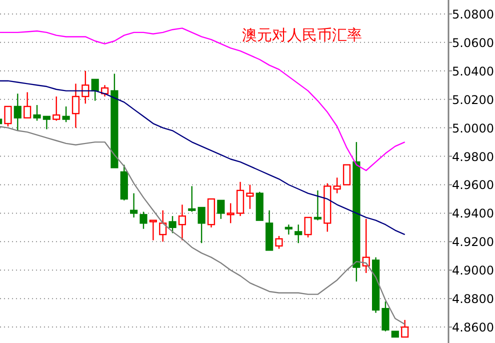  What do you see at coordinates (302, 35) in the screenshot?
I see `title: 澳元对人民币汇率` at bounding box center [302, 35].